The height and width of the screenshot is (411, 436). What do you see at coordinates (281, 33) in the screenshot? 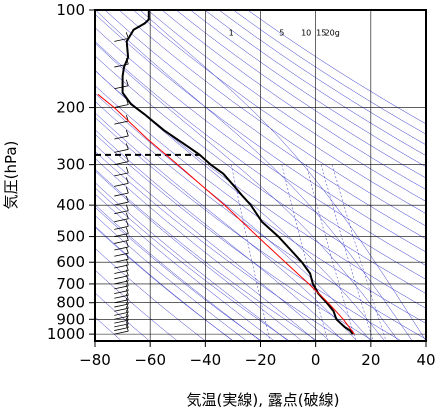
I see `mixing-ratio-label: 5` at bounding box center [281, 33].